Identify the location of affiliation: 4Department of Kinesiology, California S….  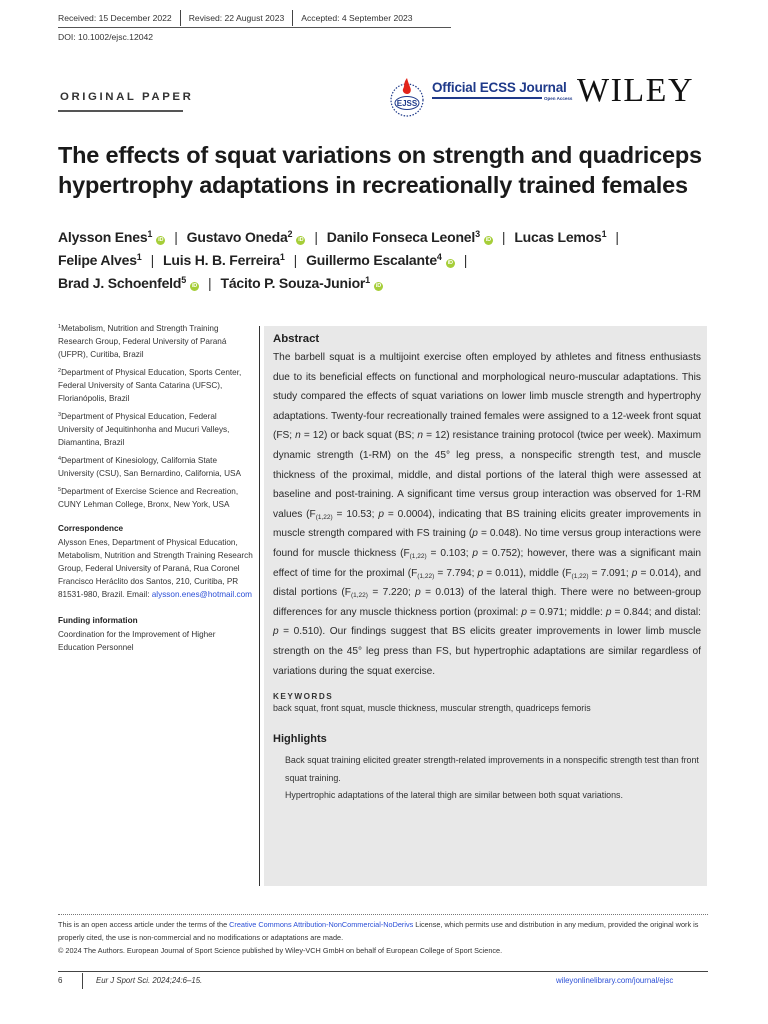
(149, 467).